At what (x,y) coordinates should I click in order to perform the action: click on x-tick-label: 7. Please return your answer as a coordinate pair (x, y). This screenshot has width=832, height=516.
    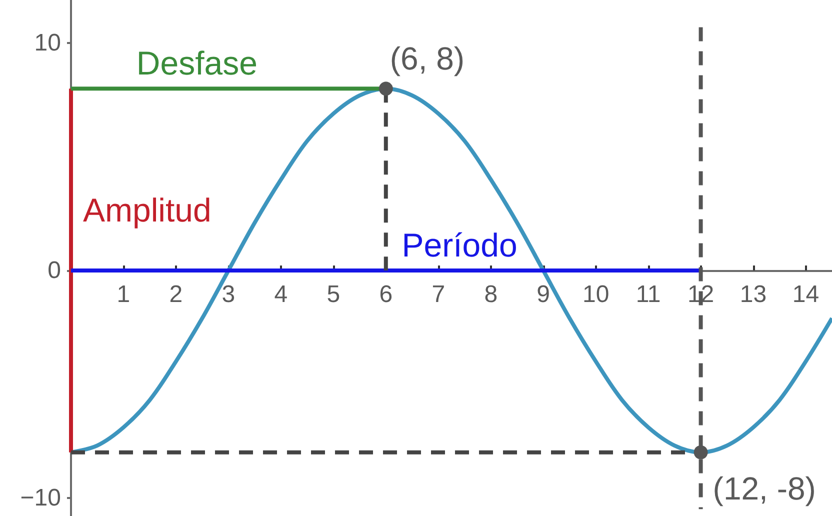
    Looking at the image, I should click on (439, 294).